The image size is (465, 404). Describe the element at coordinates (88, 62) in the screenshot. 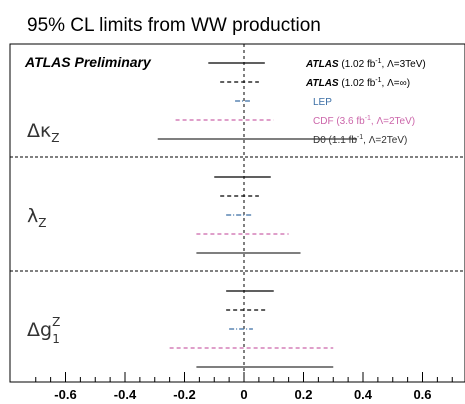

I see `atlas-preliminary-label: ATLAS Preliminary` at that location.